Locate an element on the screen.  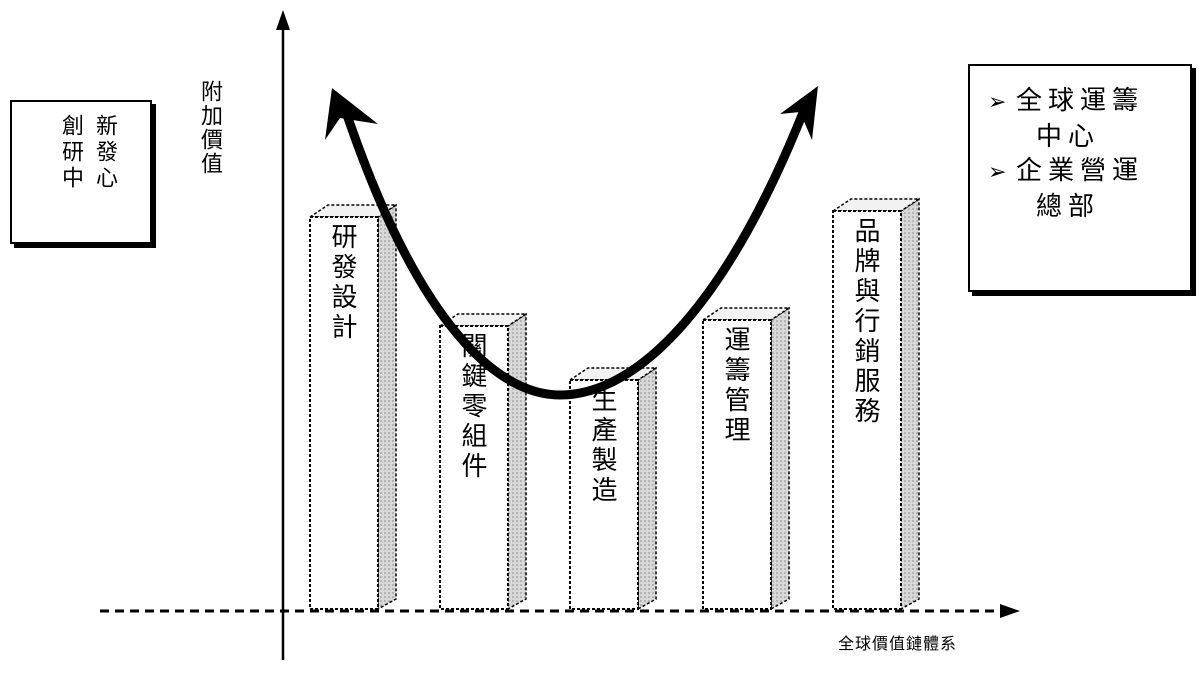
y-axis-label: 附加價值 is located at coordinates (209, 128).